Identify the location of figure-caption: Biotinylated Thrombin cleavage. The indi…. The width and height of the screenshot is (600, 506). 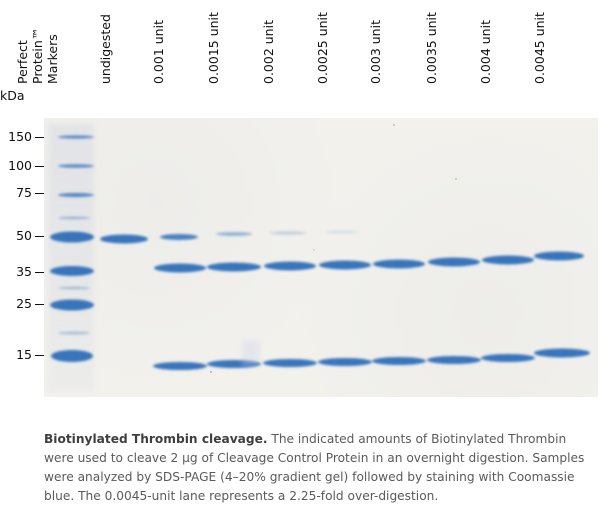
(320, 468).